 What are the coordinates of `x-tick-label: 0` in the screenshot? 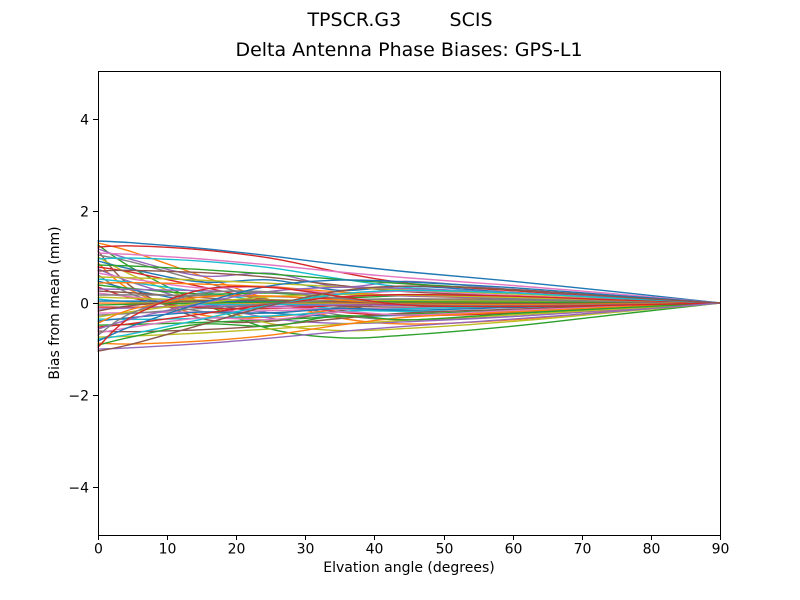 It's located at (98, 550).